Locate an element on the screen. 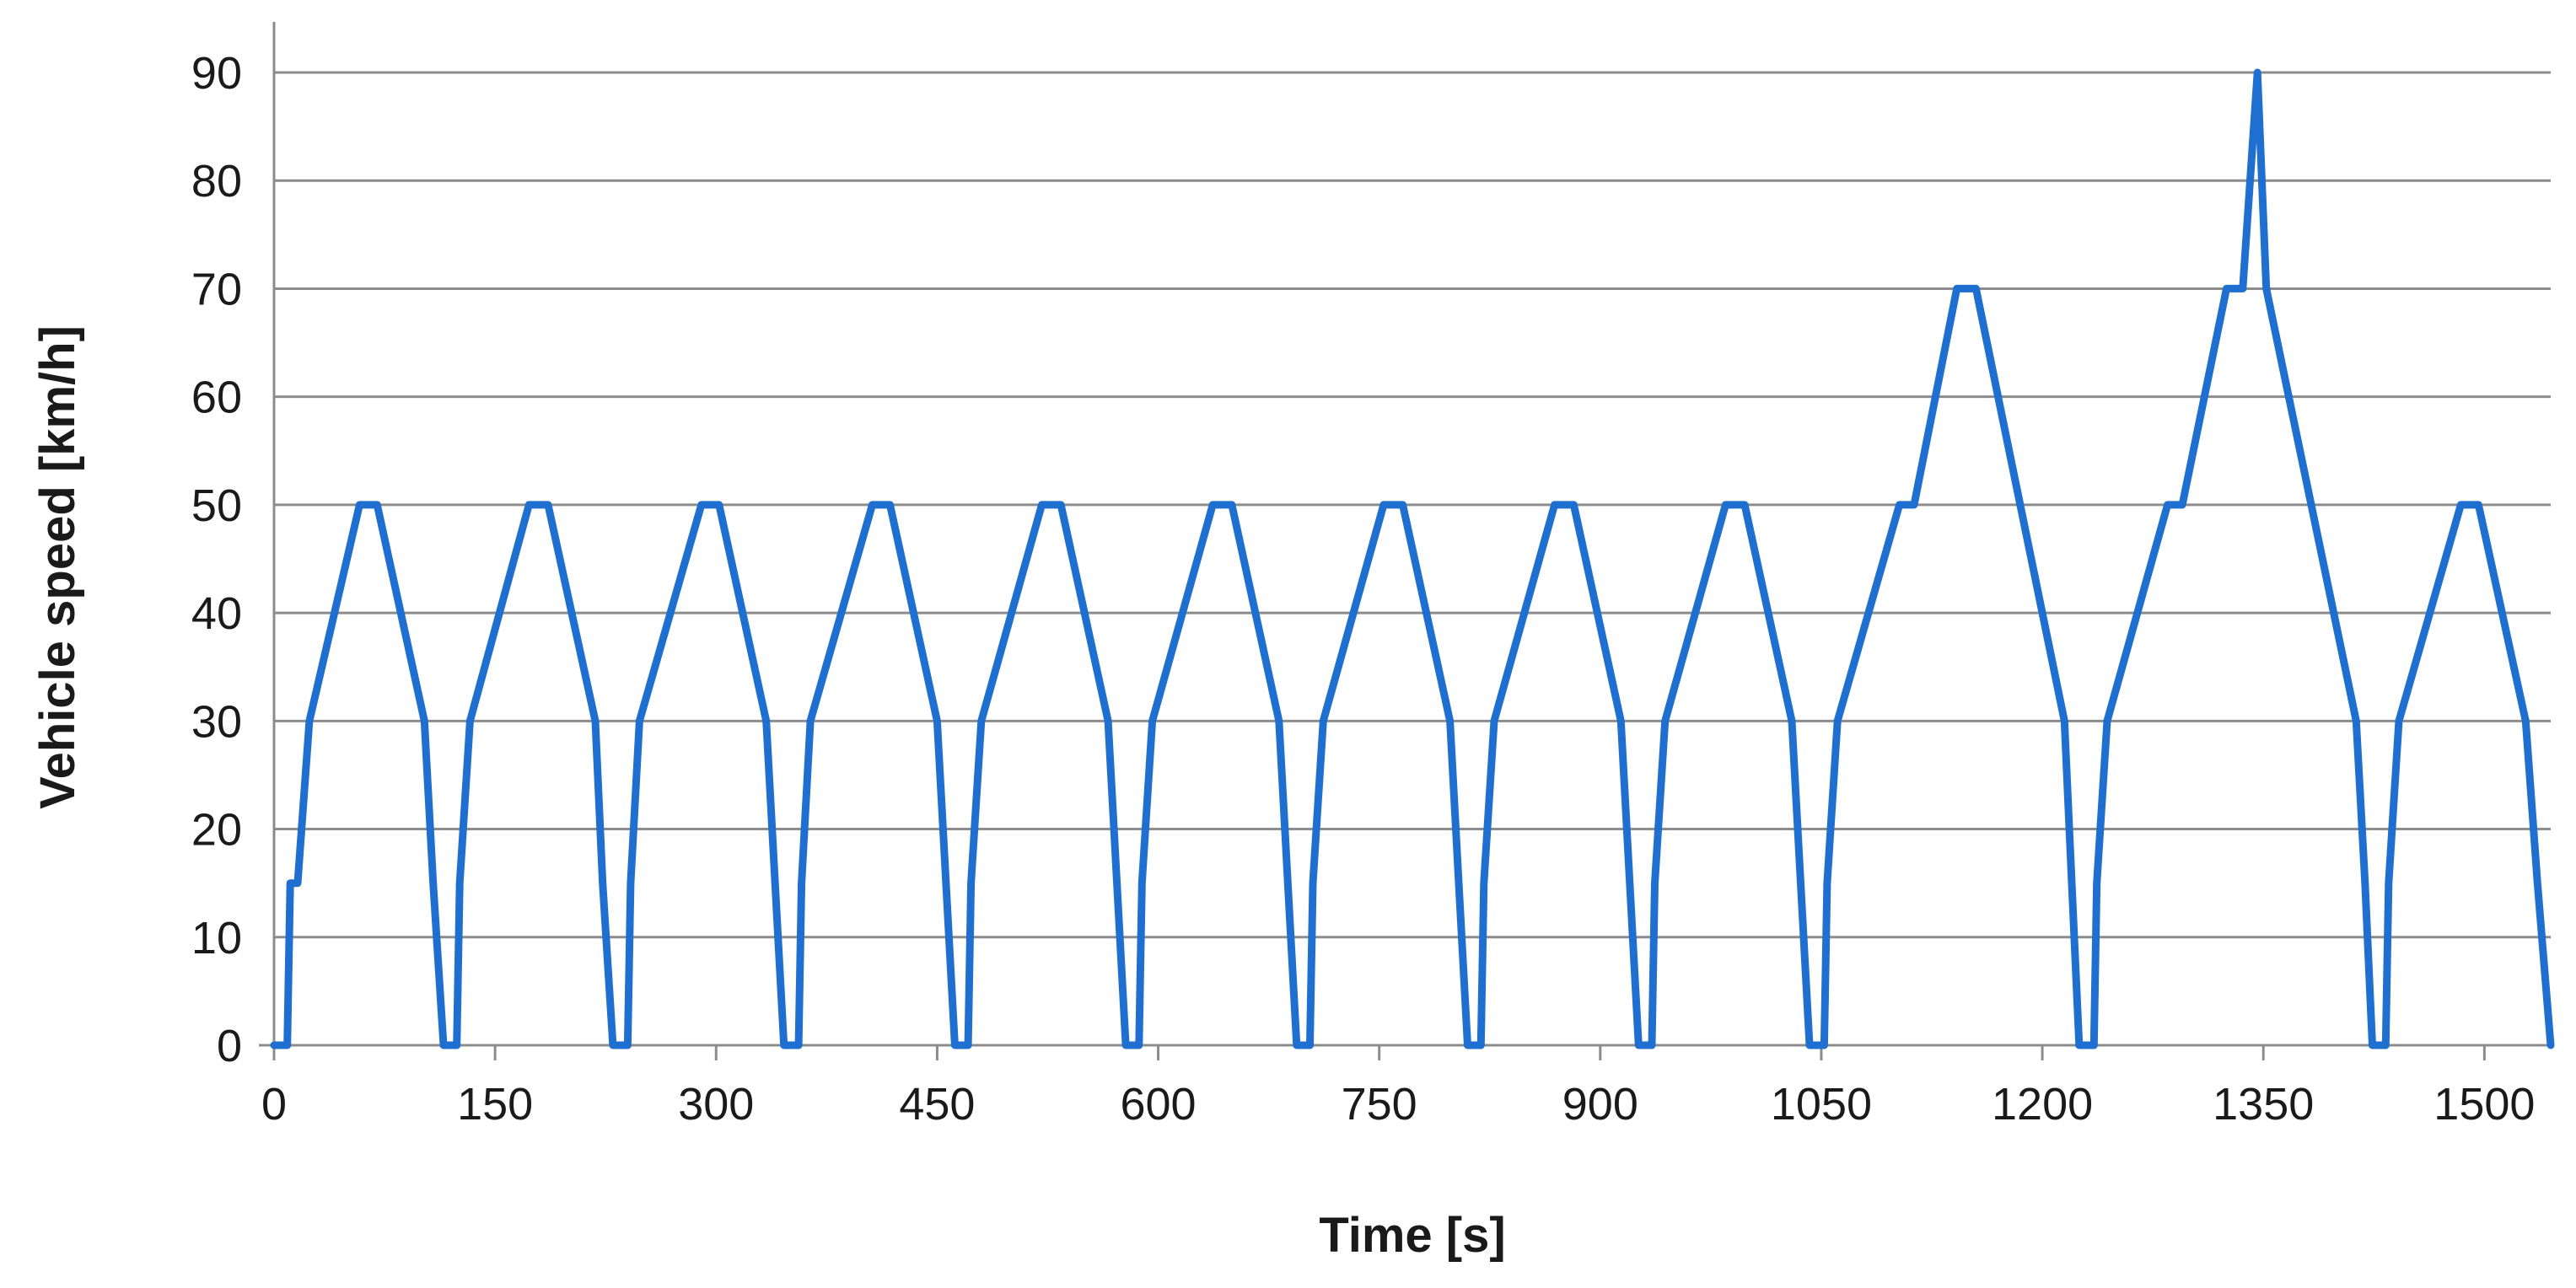 The image size is (2576, 1288). x-axis-title: Time [s] is located at coordinates (1412, 1235).